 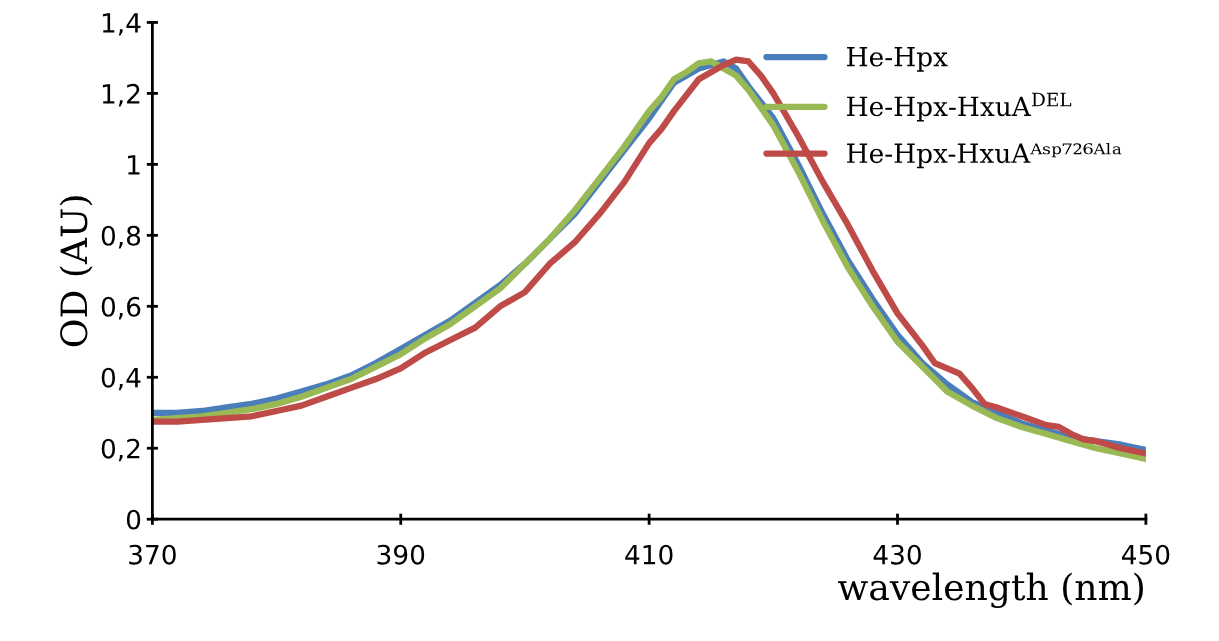 I want to click on legend-label: He-Hpx, so click(x=897, y=59).